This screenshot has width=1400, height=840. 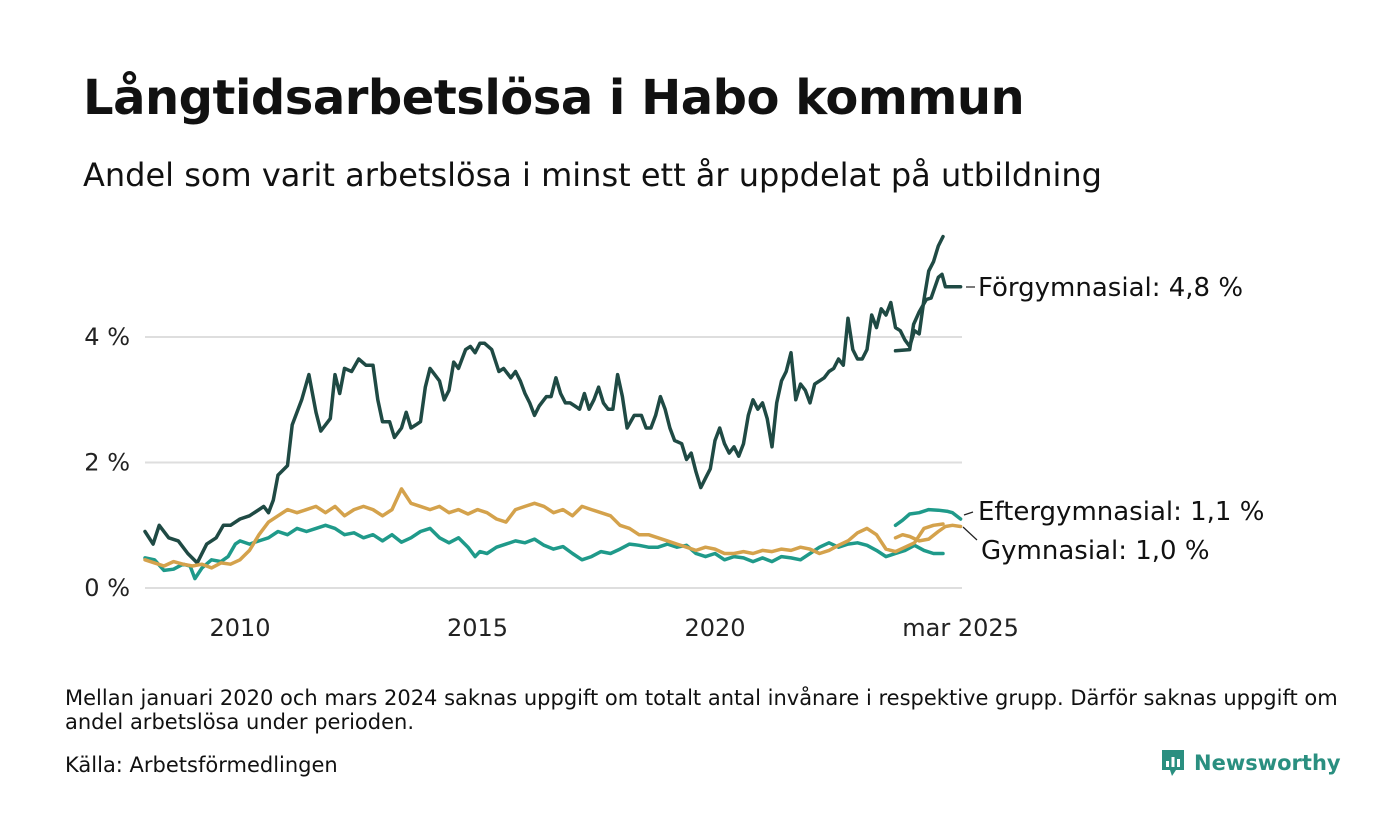 What do you see at coordinates (1267, 763) in the screenshot?
I see `brand-name: Newsworthy` at bounding box center [1267, 763].